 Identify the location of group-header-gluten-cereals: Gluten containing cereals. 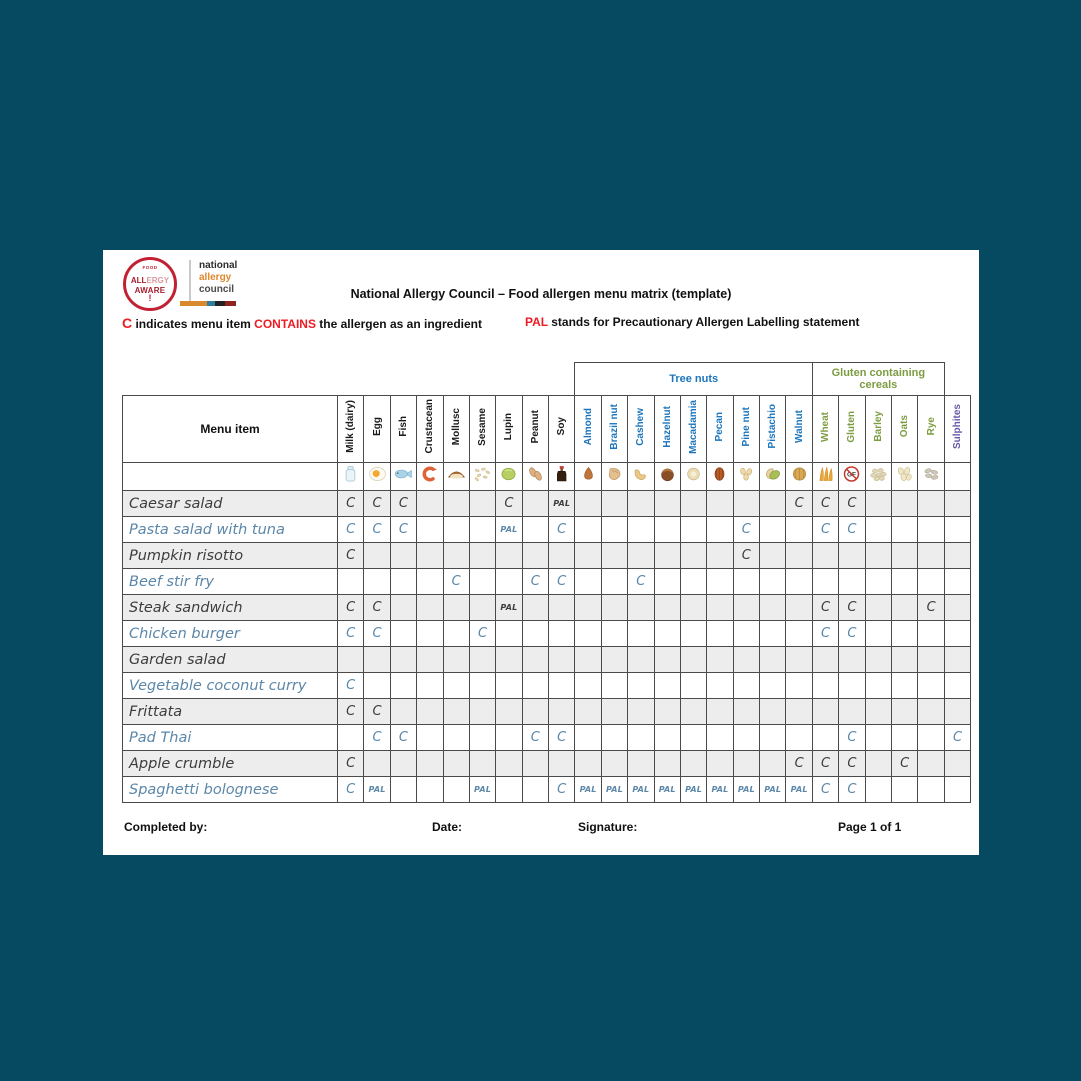
(878, 379).